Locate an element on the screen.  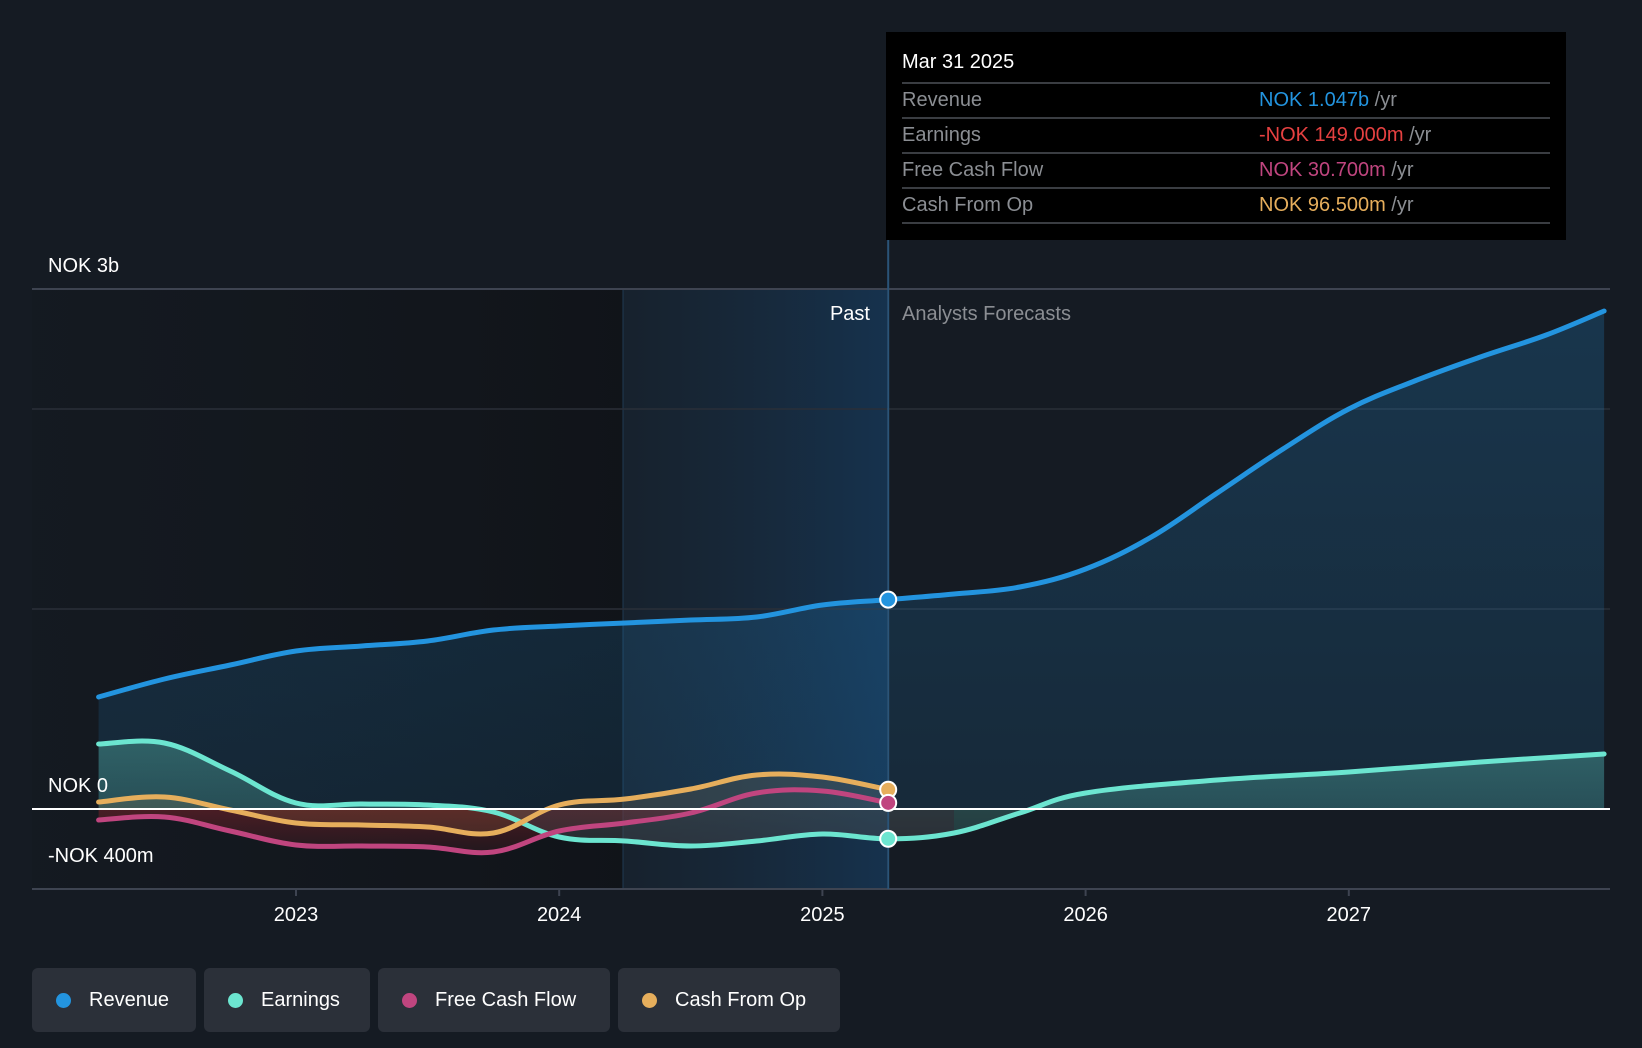
x-tick-label: 2023 is located at coordinates (296, 915).